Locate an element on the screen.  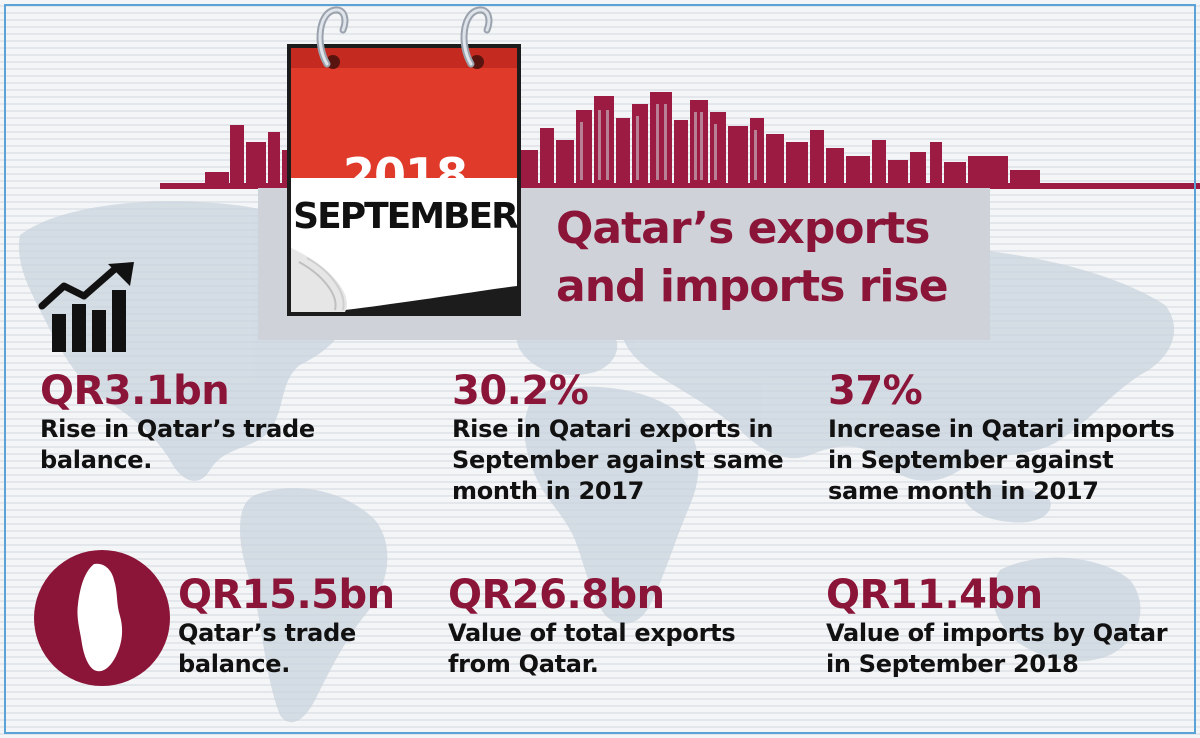
stat-value: QR26.8bn is located at coordinates (556, 595).